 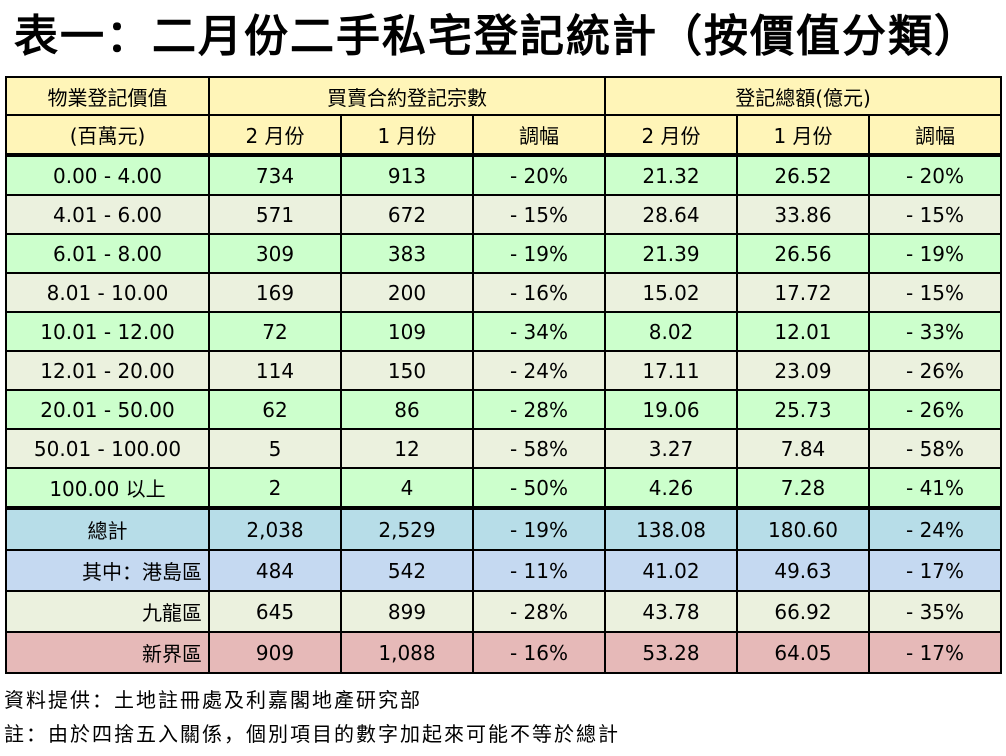 I want to click on header-amount-group: 登記總額(億元), so click(x=803, y=96).